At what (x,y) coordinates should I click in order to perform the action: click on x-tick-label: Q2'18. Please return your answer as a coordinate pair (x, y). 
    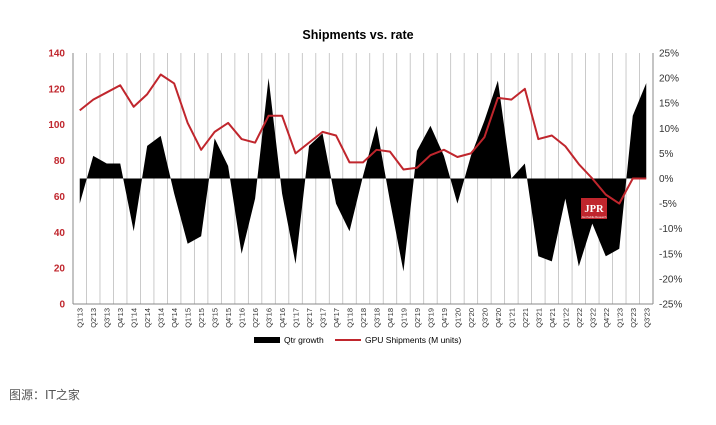
    Looking at the image, I should click on (363, 318).